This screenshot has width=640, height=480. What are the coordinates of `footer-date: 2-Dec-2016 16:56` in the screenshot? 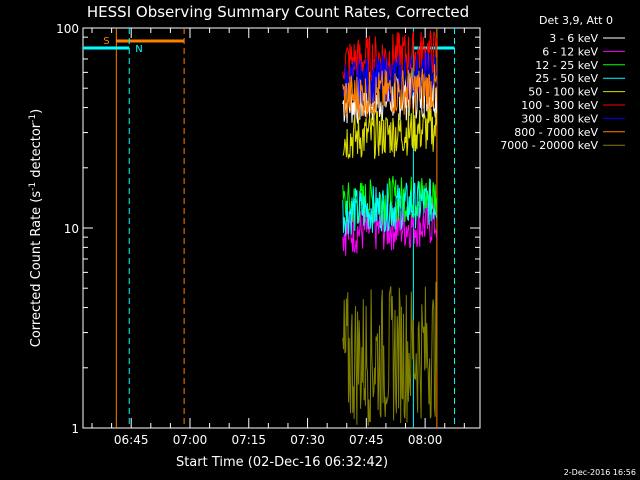 It's located at (600, 472).